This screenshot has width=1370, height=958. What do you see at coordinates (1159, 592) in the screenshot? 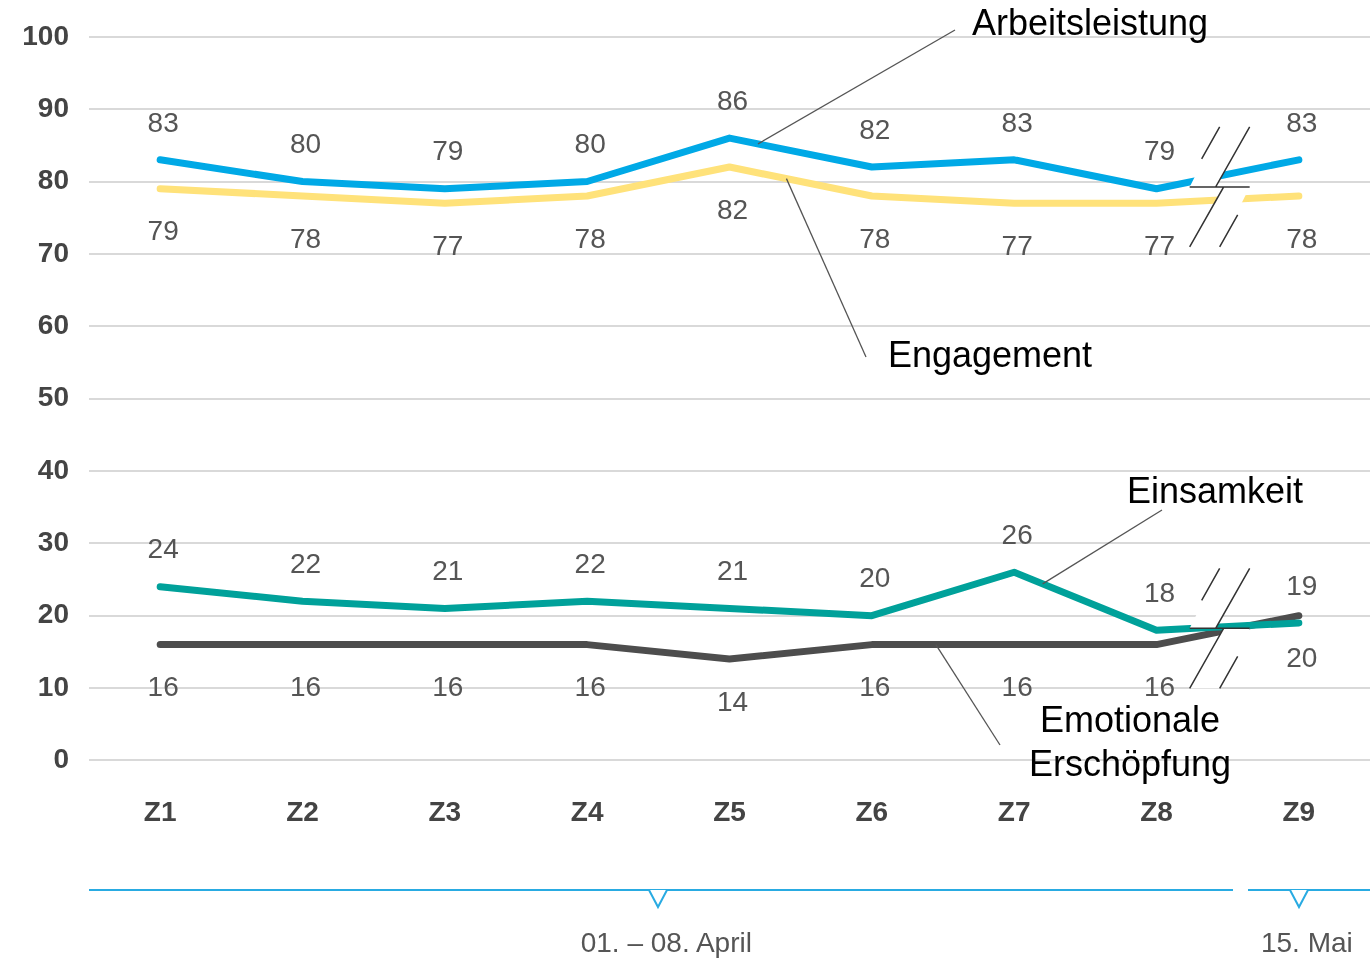
I see `data-label: 18` at bounding box center [1159, 592].